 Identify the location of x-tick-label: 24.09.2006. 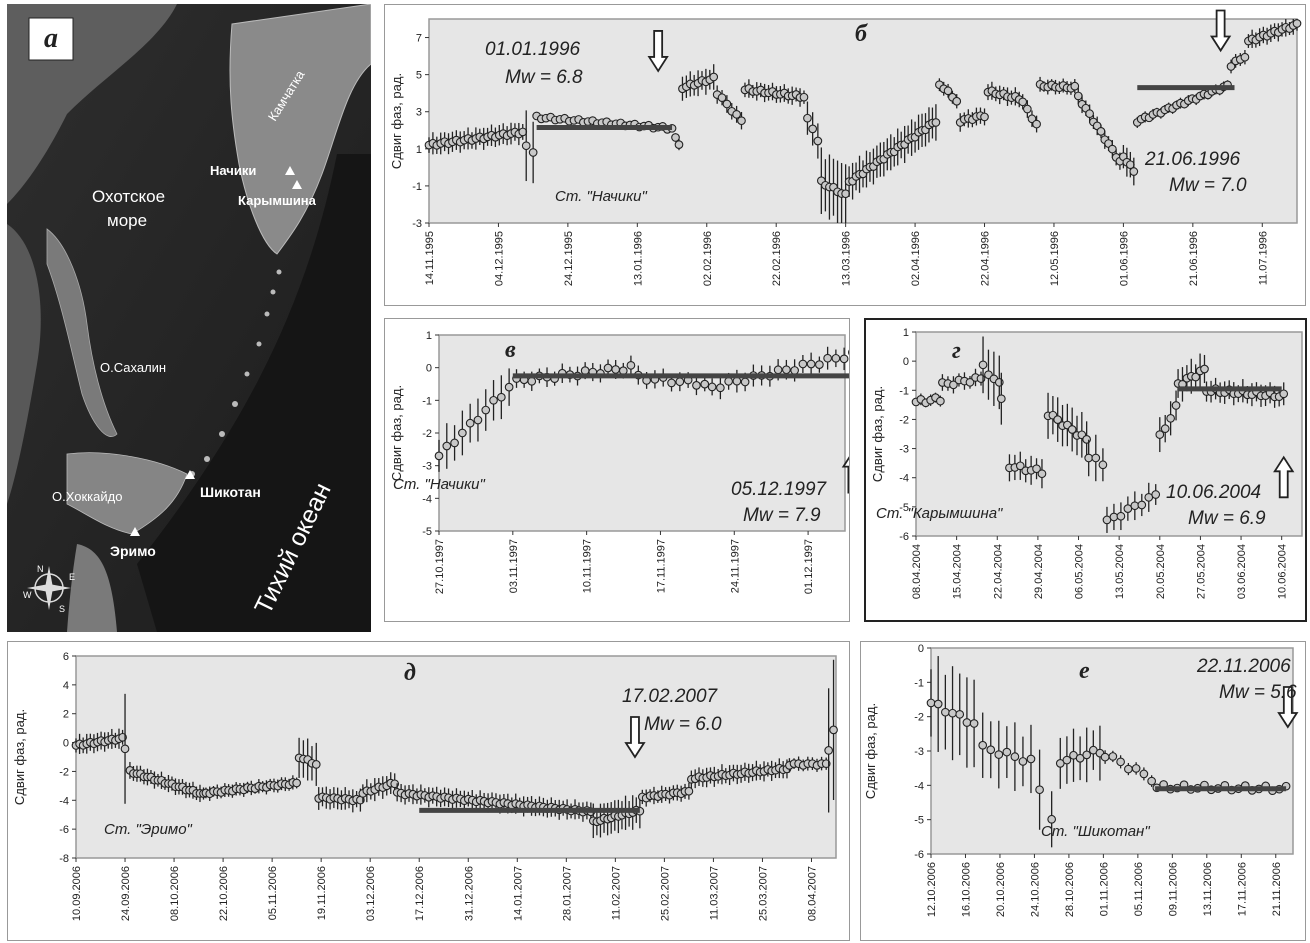
(126, 893).